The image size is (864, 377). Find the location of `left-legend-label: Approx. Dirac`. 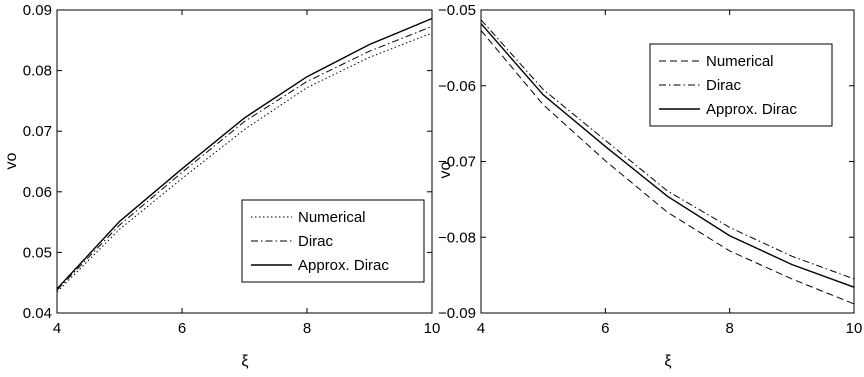

left-legend-label: Approx. Dirac is located at coordinates (343, 265).